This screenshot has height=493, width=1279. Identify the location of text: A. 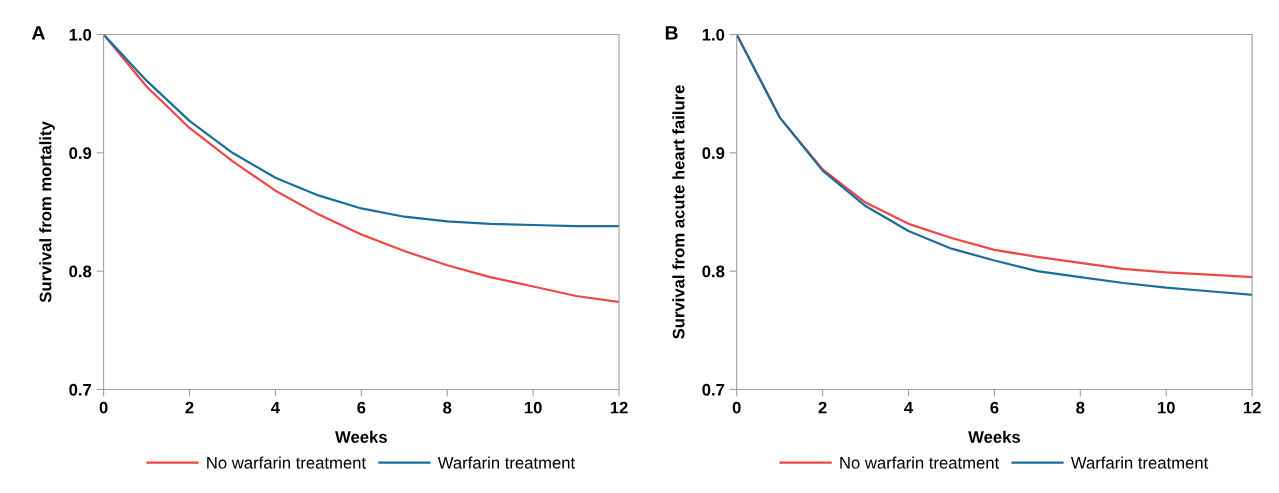
(38, 33).